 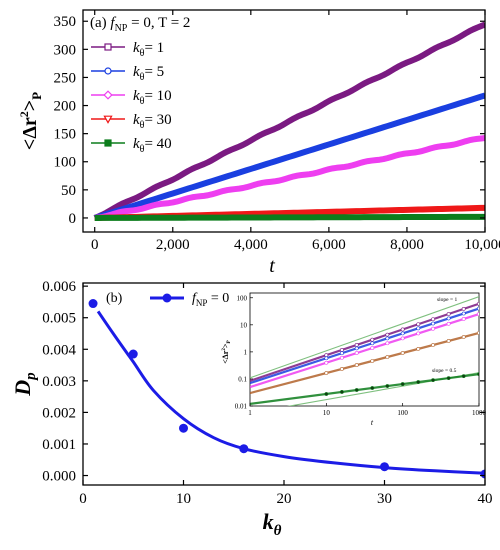 What do you see at coordinates (402, 413) in the screenshot?
I see `inset-x-tick-label: 100` at bounding box center [402, 413].